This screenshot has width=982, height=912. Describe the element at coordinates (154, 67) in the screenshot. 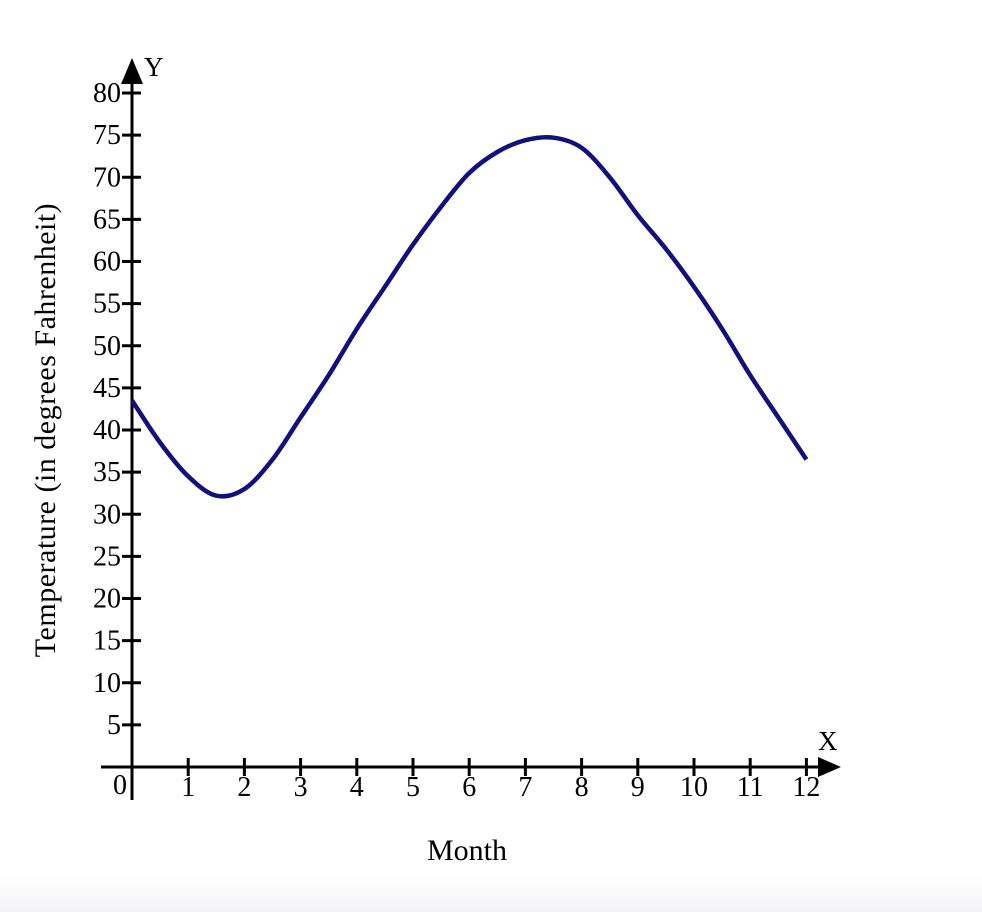

I see `y-axis-letter-label: Y` at that location.